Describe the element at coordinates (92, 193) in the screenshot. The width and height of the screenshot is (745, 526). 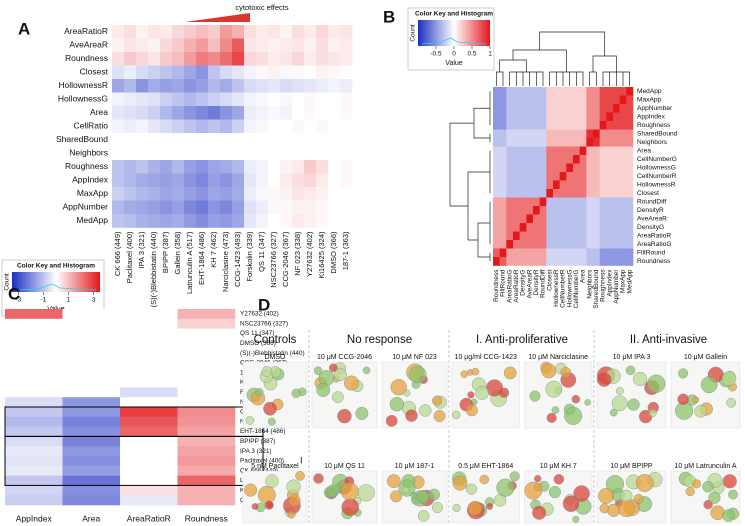
I see `row-label: MaxApp` at that location.